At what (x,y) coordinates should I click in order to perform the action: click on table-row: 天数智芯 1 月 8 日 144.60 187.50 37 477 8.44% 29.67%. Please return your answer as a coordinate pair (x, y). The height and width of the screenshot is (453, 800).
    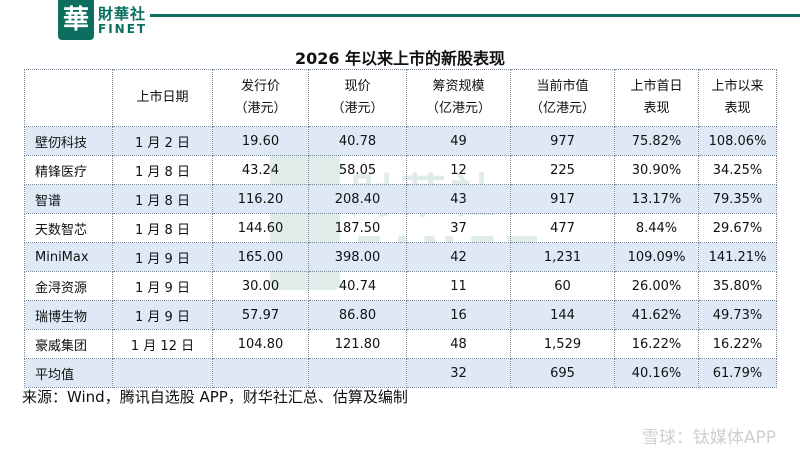
    Looking at the image, I should click on (400, 228).